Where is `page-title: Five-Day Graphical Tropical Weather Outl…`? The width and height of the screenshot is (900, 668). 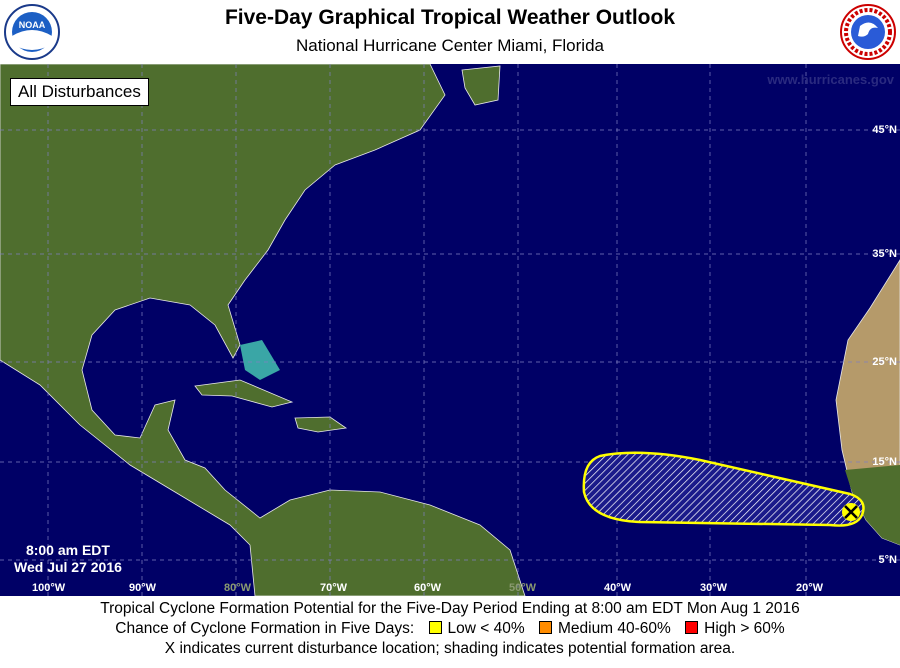 page-title: Five-Day Graphical Tropical Weather Outl… is located at coordinates (450, 17).